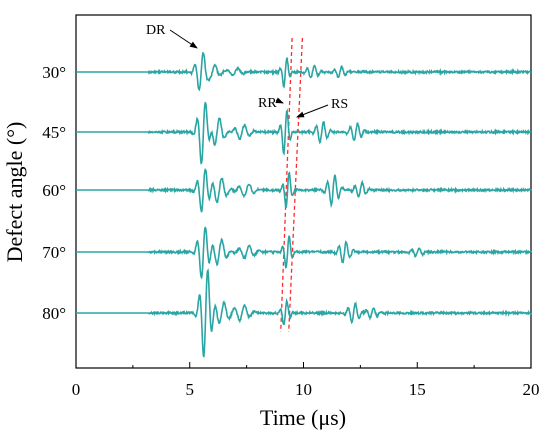 The width and height of the screenshot is (550, 447). Describe the element at coordinates (54, 72) in the screenshot. I see `y-tick-label: 30°` at that location.